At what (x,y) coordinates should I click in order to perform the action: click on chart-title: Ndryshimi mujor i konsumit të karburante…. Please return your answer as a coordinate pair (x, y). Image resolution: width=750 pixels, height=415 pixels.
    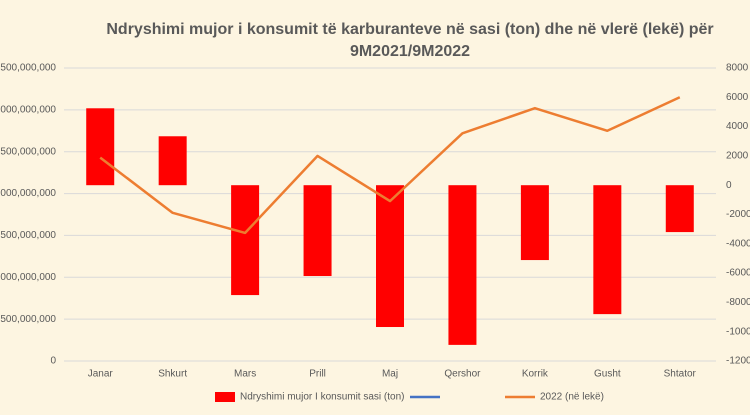
    Looking at the image, I should click on (409, 29).